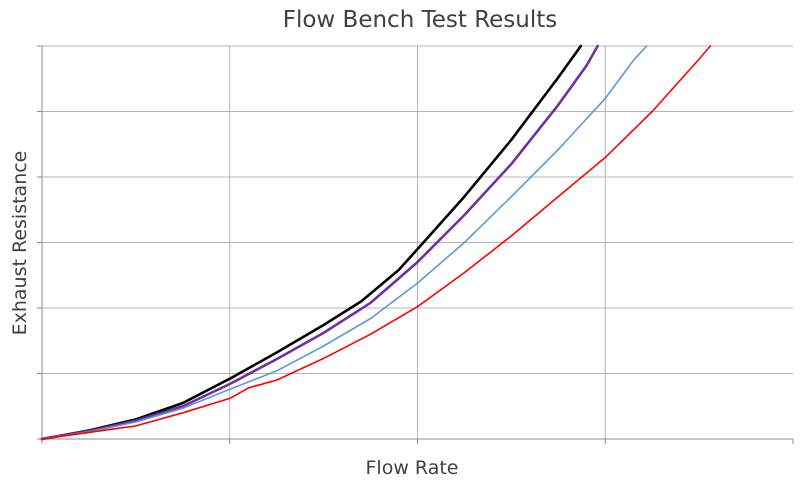 The width and height of the screenshot is (800, 482). I want to click on y-axis-label: Exhaust Resistance, so click(20, 243).